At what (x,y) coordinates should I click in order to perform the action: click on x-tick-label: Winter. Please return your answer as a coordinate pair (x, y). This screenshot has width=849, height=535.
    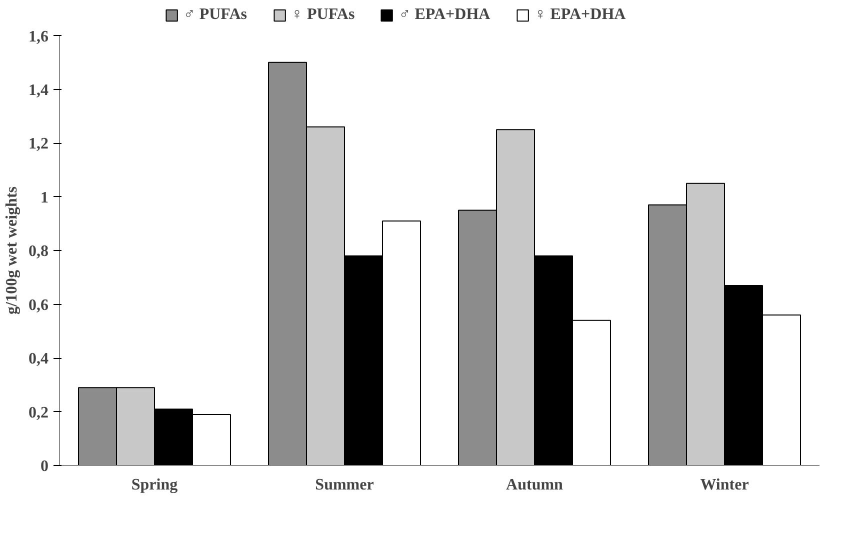
    Looking at the image, I should click on (724, 485).